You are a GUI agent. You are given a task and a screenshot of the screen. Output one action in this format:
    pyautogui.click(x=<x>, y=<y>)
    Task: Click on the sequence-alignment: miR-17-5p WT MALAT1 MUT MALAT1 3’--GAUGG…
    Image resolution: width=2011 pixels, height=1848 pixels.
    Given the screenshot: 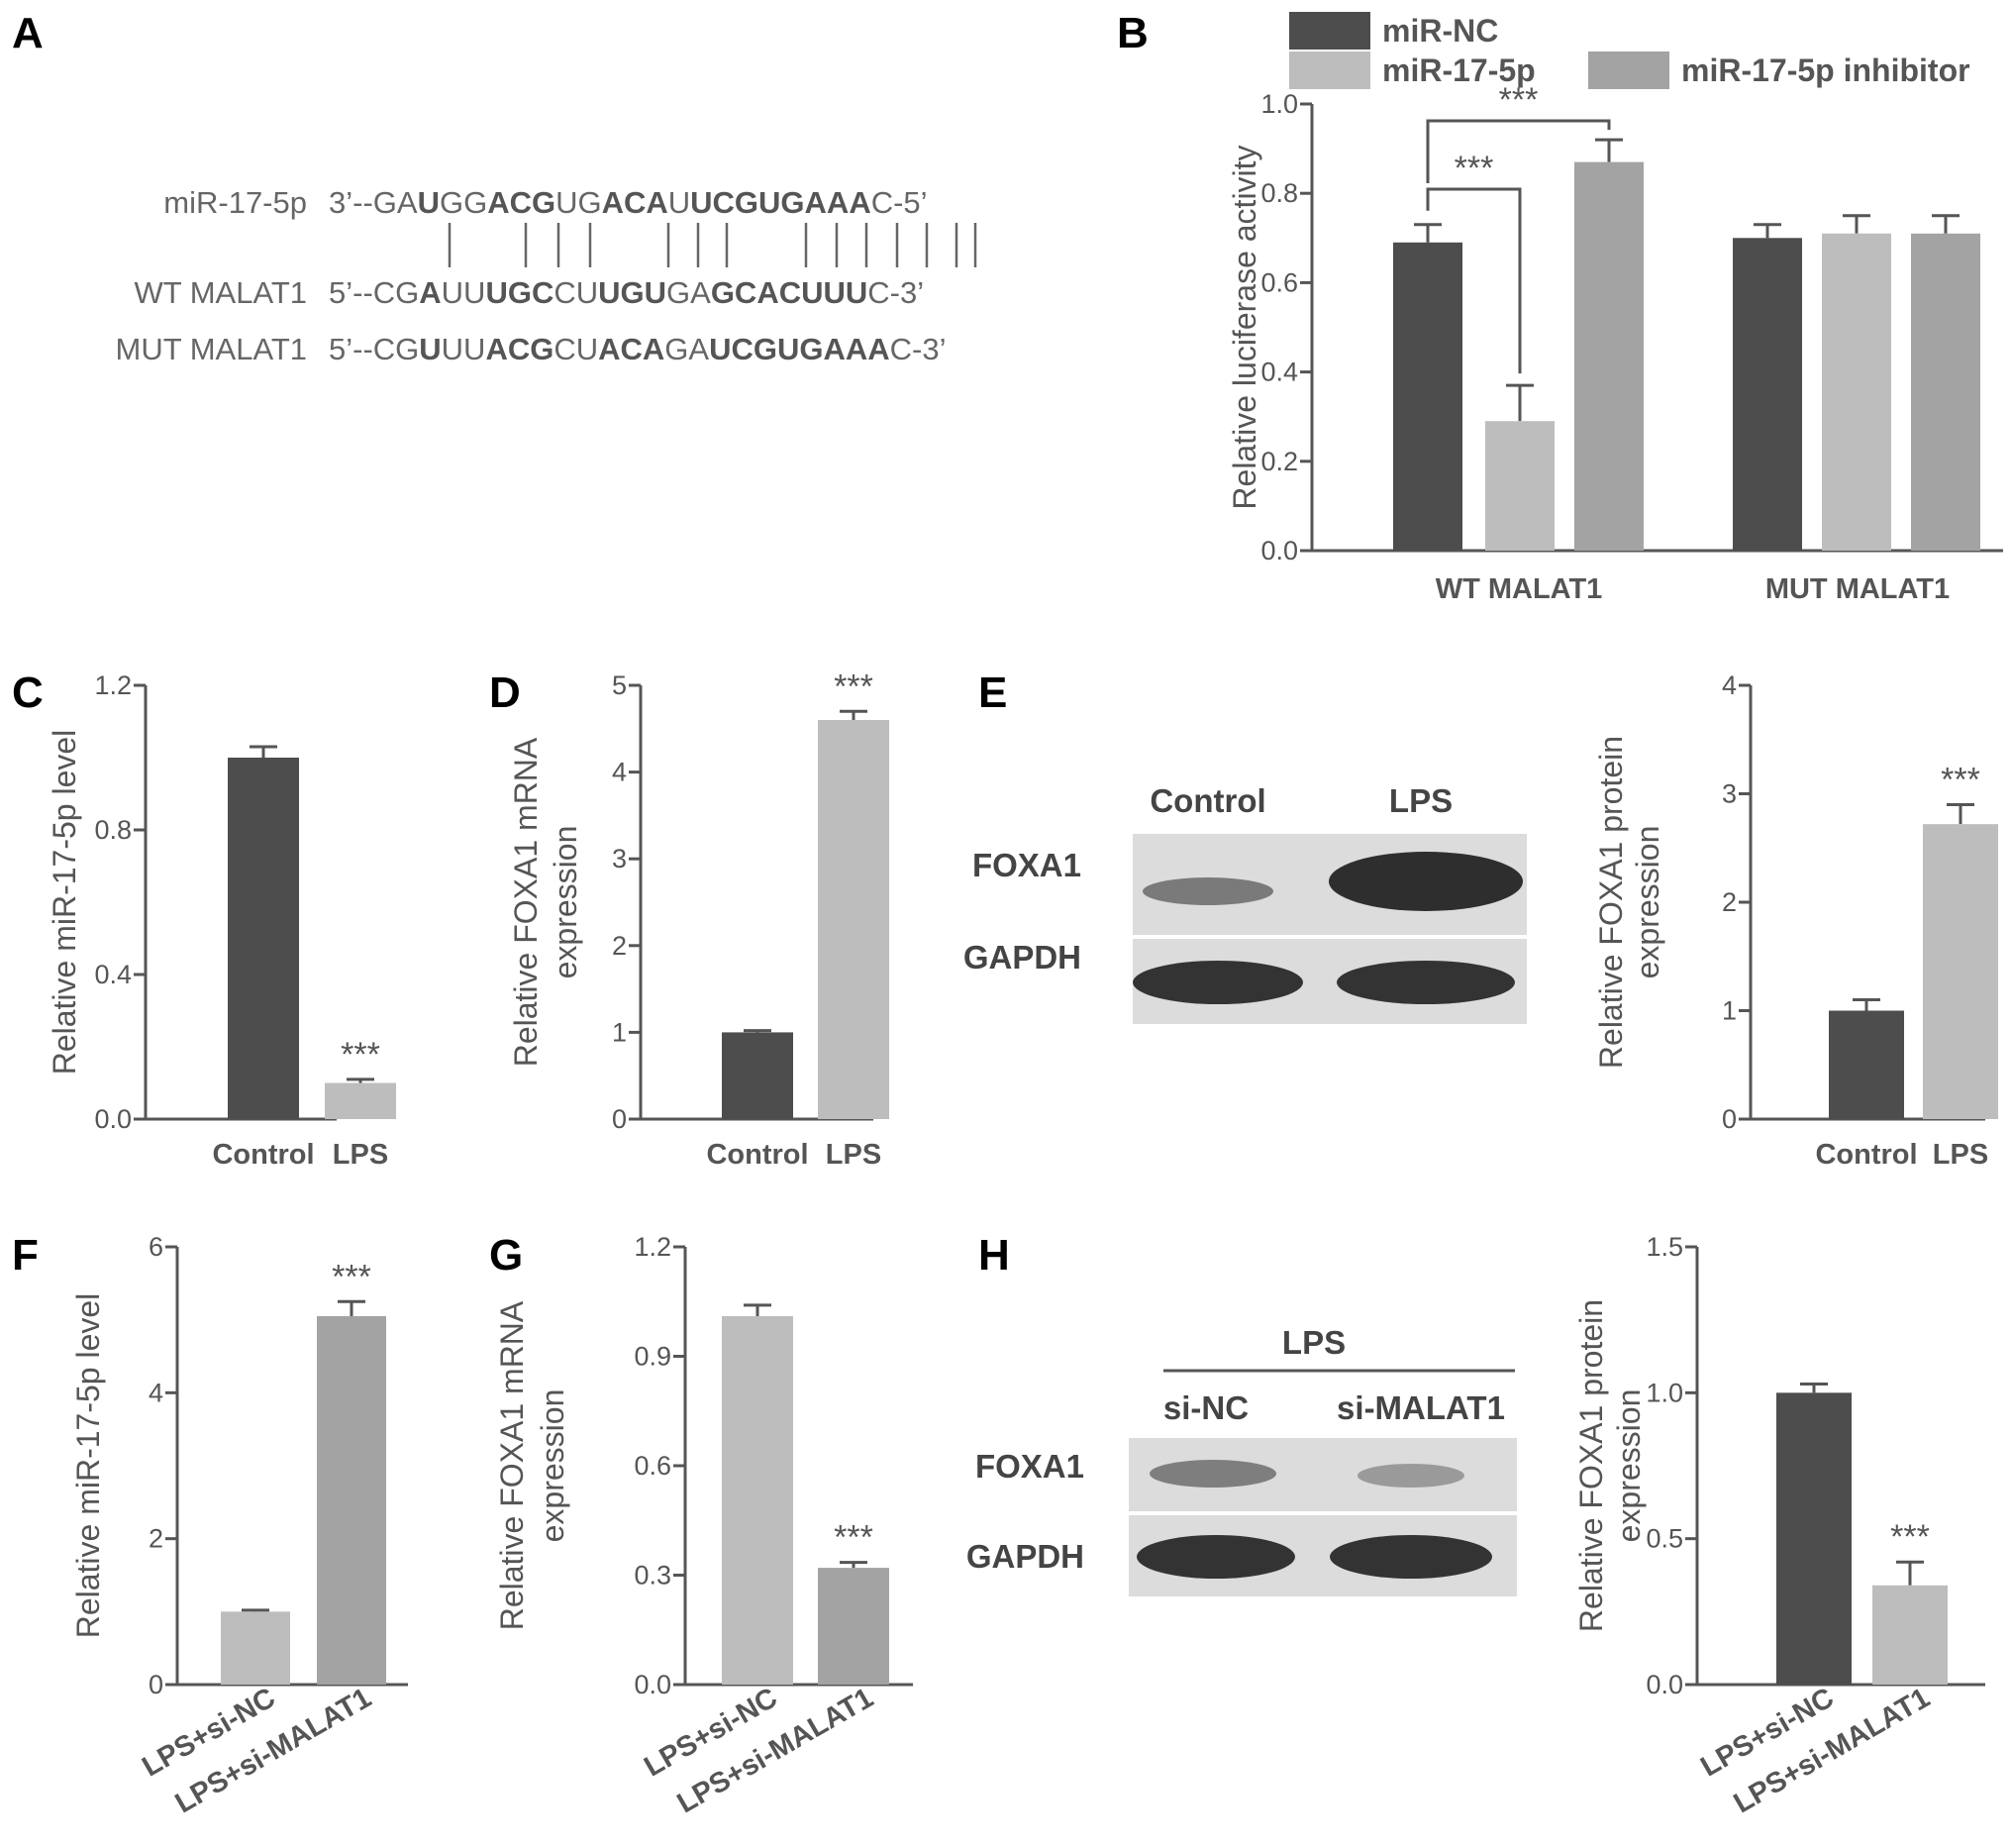 What is the action you would take?
    pyautogui.click(x=546, y=275)
    